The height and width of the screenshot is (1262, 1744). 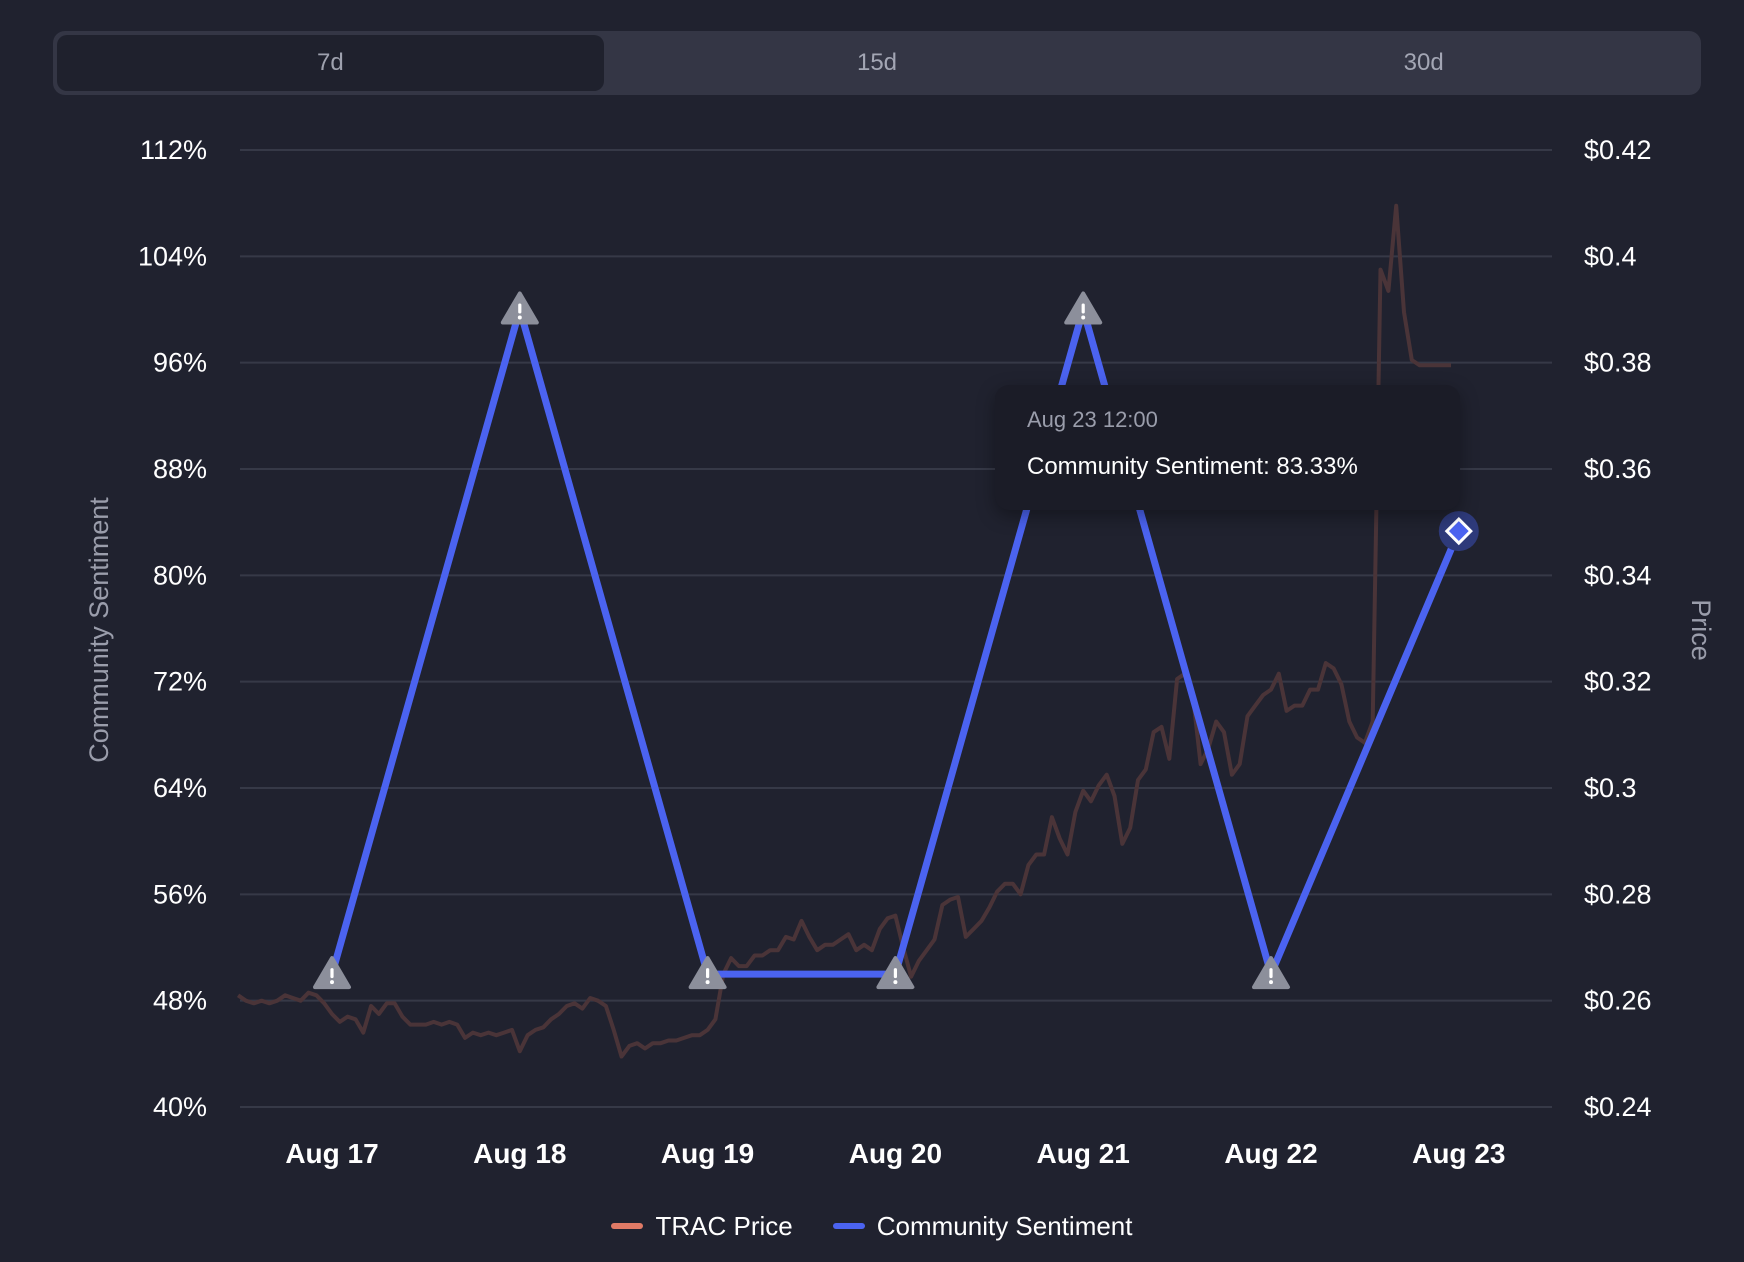 I want to click on y-right-tick-label: $0.3, so click(x=1610, y=788).